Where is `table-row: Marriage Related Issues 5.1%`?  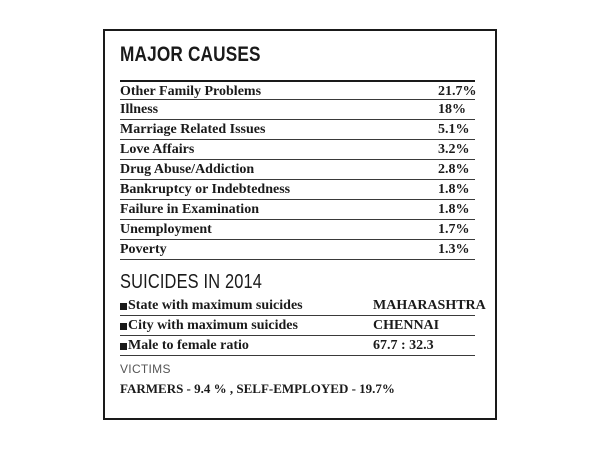 table-row: Marriage Related Issues 5.1% is located at coordinates (297, 130).